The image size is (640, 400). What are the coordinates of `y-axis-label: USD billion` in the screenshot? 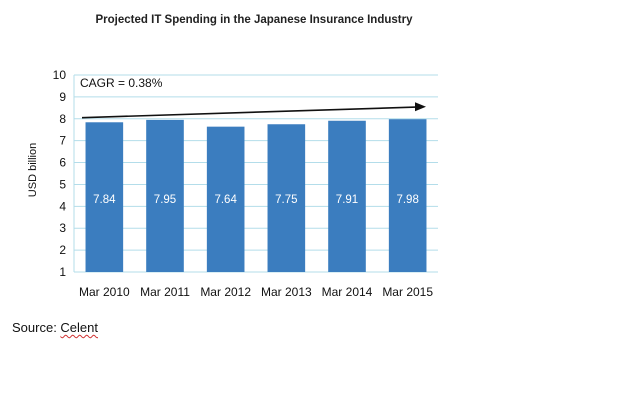 It's located at (33, 170).